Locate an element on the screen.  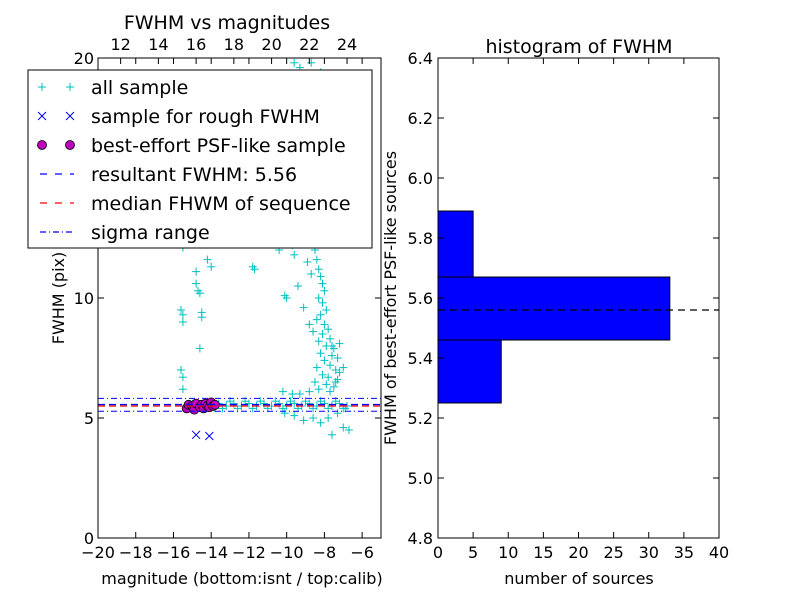
legend-label: best-effort PSF-like sample is located at coordinates (218, 146).